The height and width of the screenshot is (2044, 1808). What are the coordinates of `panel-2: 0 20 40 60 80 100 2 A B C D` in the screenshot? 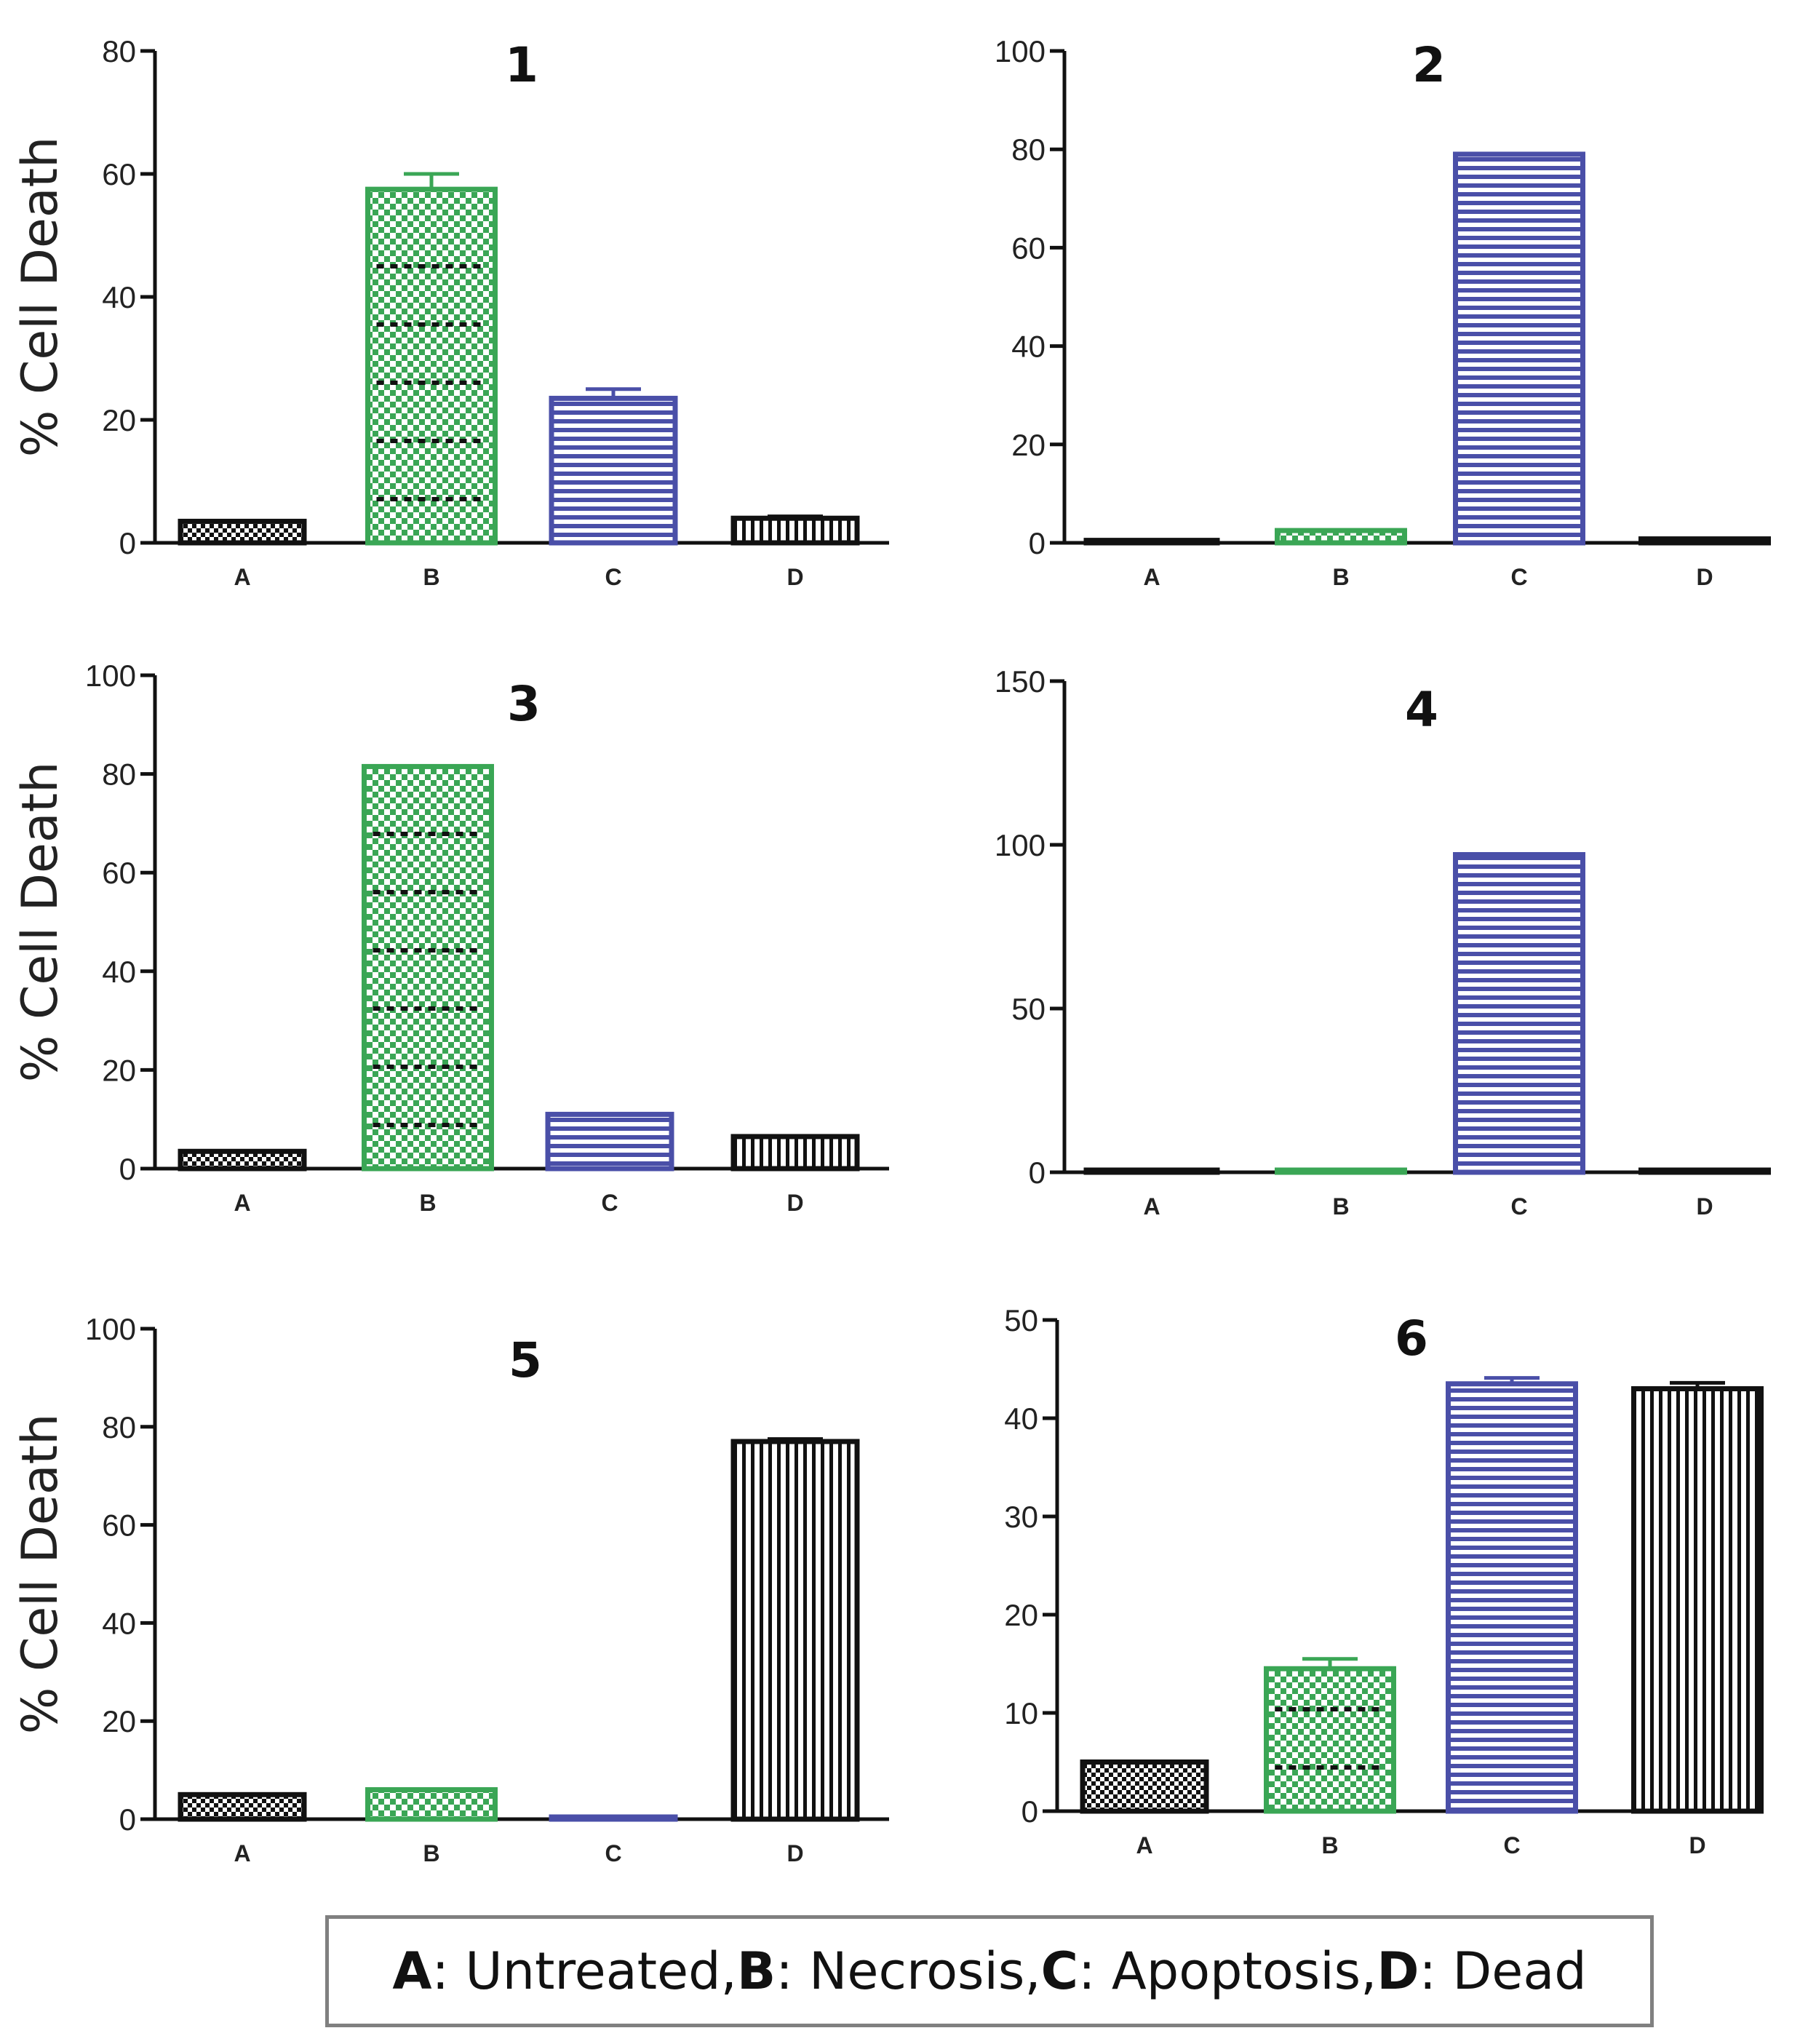 It's located at (1383, 312).